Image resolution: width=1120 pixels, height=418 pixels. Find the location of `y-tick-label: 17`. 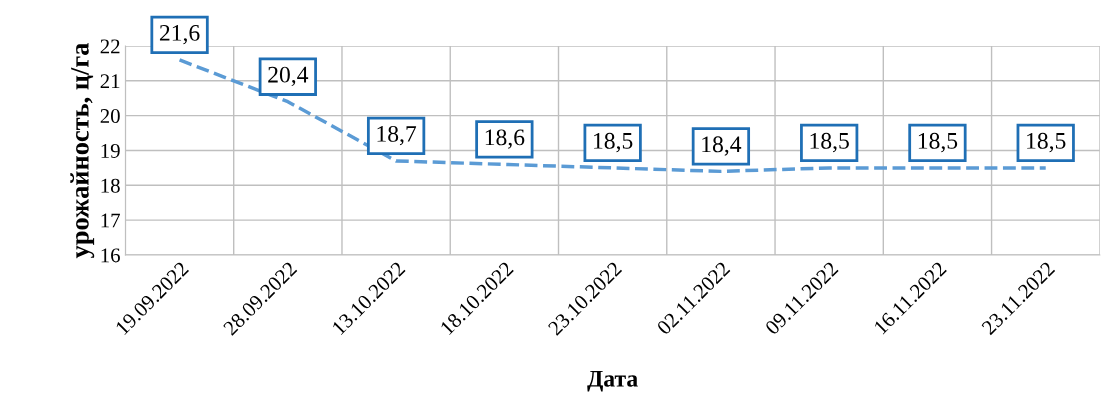

y-tick-label: 17 is located at coordinates (110, 220).